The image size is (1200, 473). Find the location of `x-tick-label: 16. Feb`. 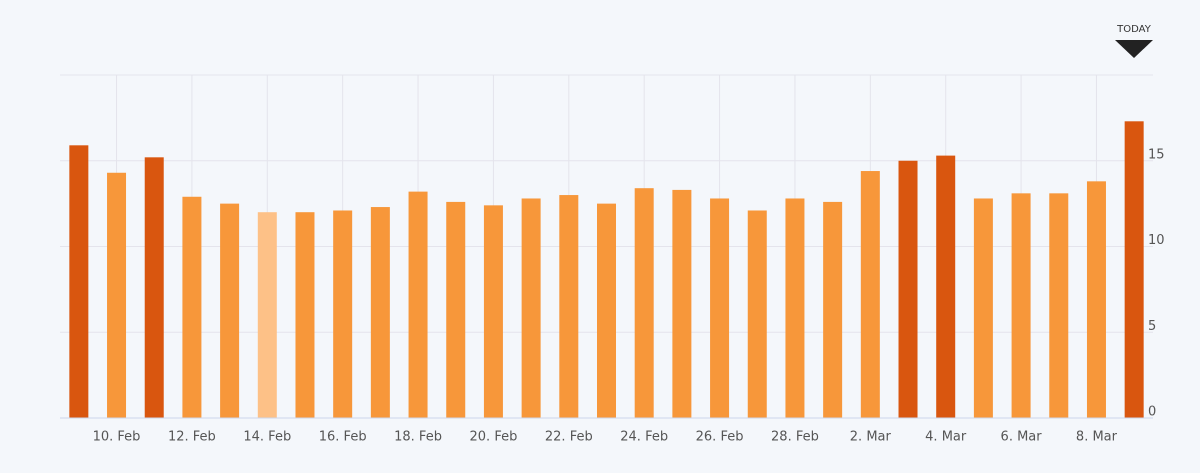

x-tick-label: 16. Feb is located at coordinates (343, 437).